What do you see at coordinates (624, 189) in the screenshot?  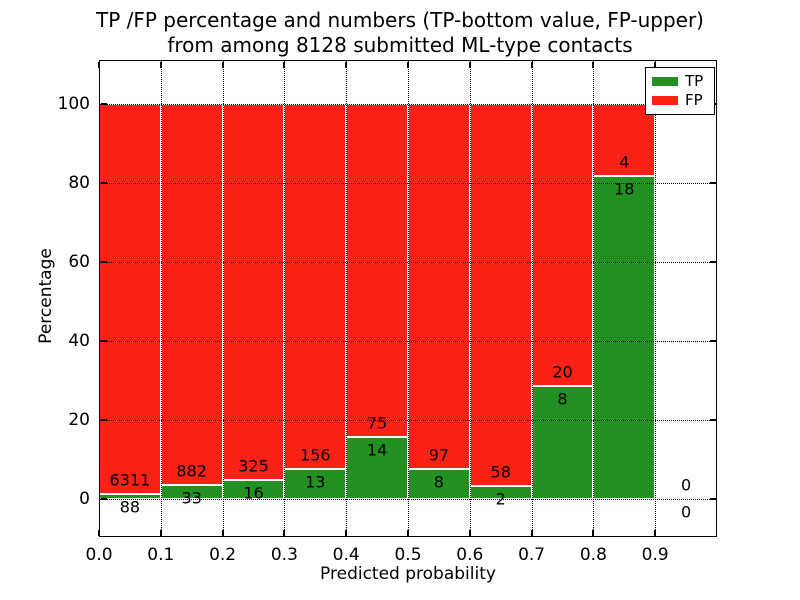 I see `tp-count-label: 18` at bounding box center [624, 189].